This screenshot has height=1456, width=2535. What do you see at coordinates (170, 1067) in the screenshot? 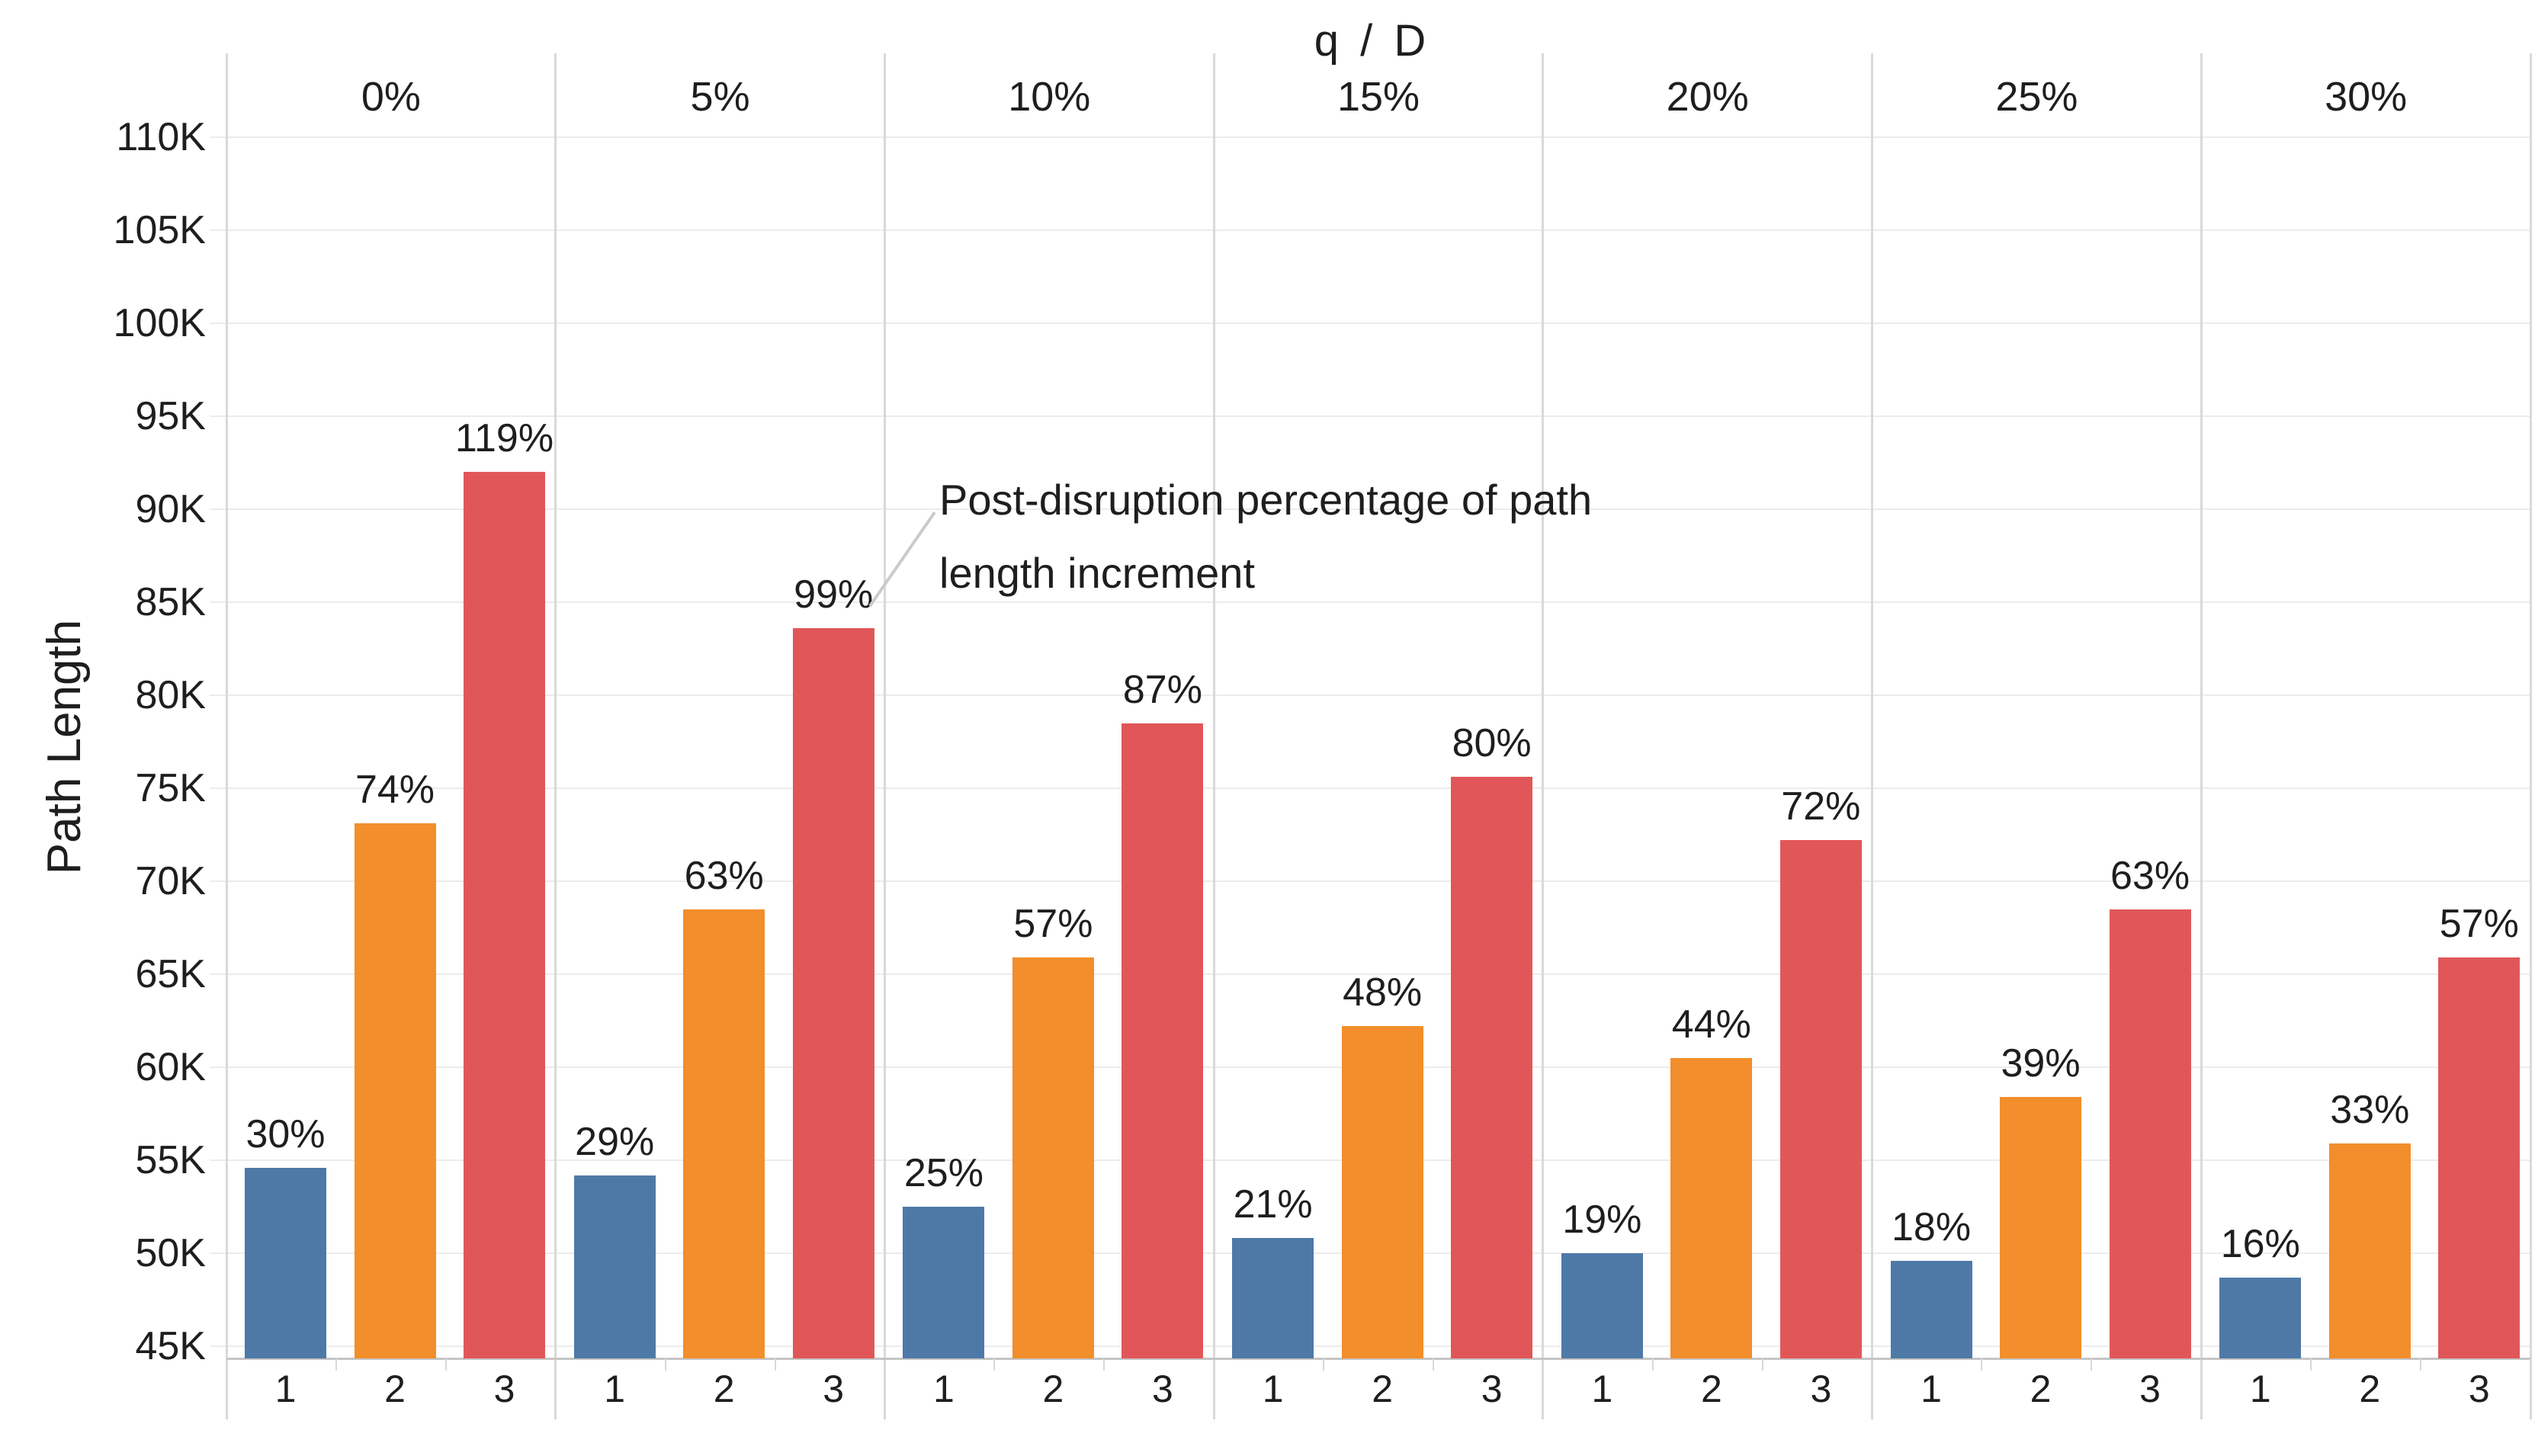
I see `y-tick-label: 60K` at bounding box center [170, 1067].